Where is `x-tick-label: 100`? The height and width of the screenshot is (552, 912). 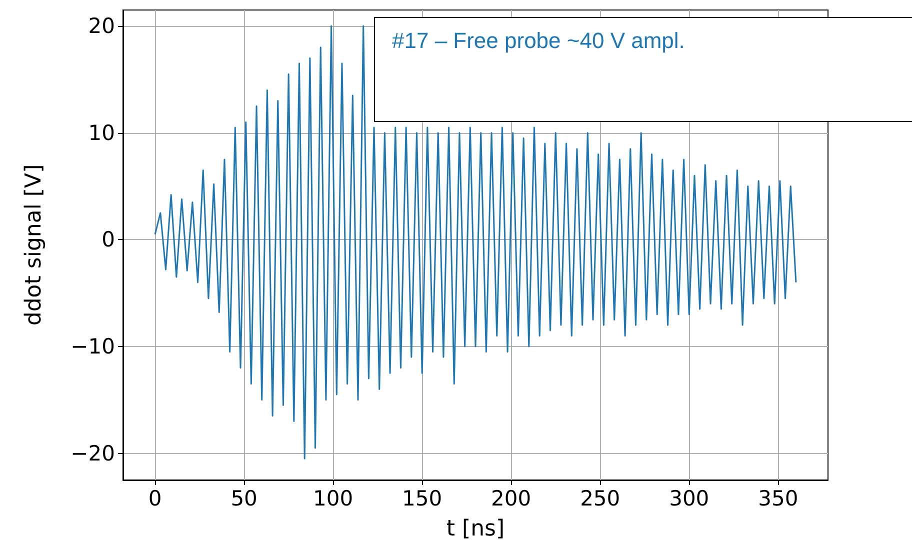 x-tick-label: 100 is located at coordinates (333, 498).